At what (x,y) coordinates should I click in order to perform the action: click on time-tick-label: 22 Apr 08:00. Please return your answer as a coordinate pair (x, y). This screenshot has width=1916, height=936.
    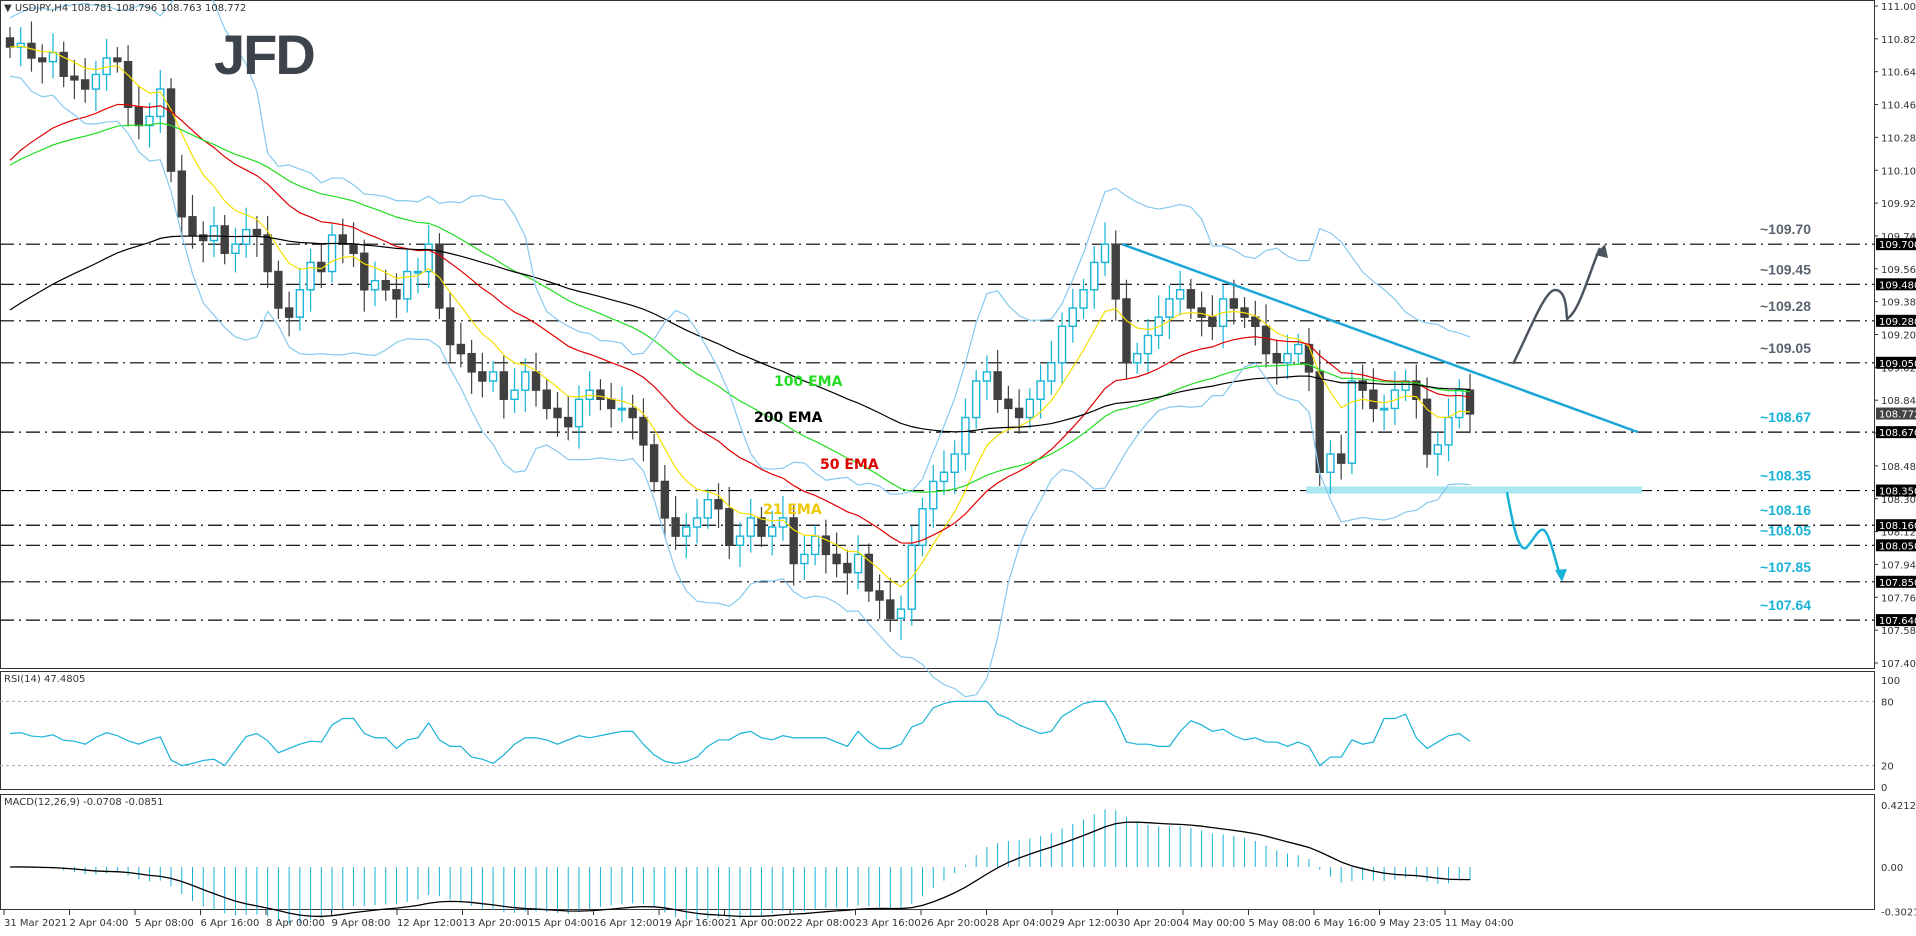
    Looking at the image, I should click on (822, 923).